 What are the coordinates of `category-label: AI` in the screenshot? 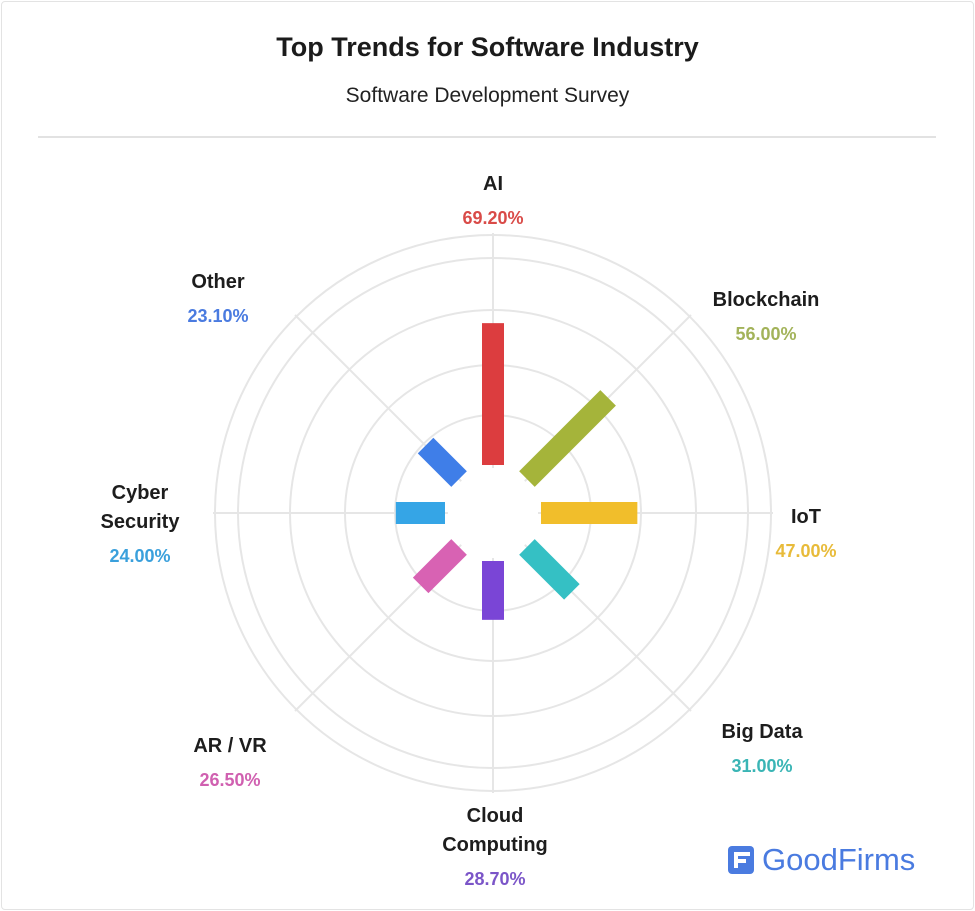 It's located at (493, 184).